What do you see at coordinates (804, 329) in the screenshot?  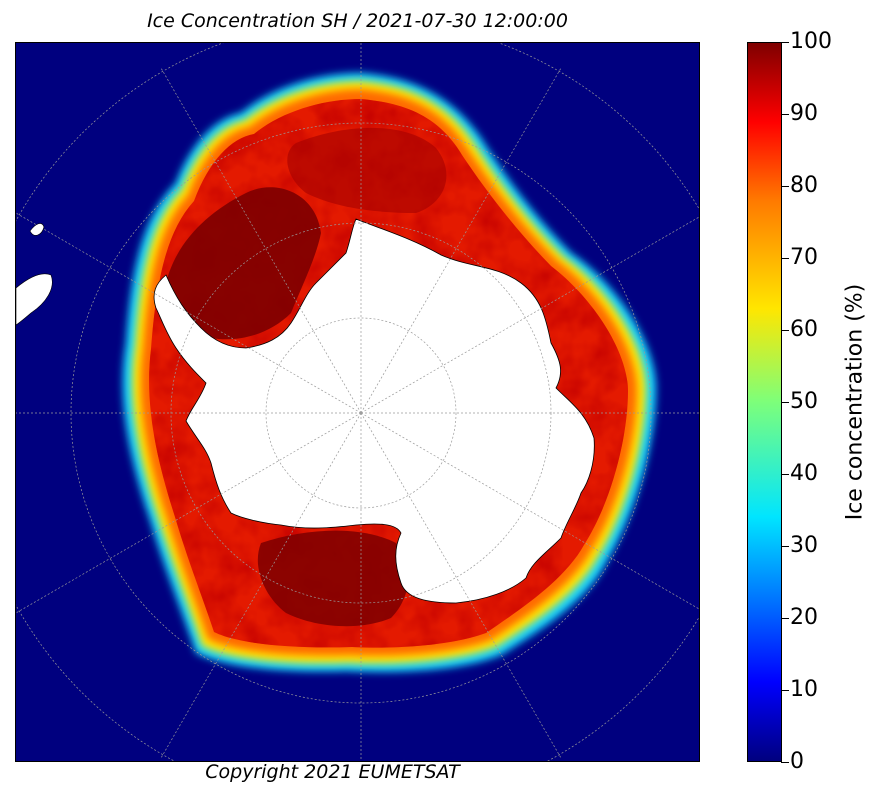 I see `colorbar-tick-label: 60` at bounding box center [804, 329].